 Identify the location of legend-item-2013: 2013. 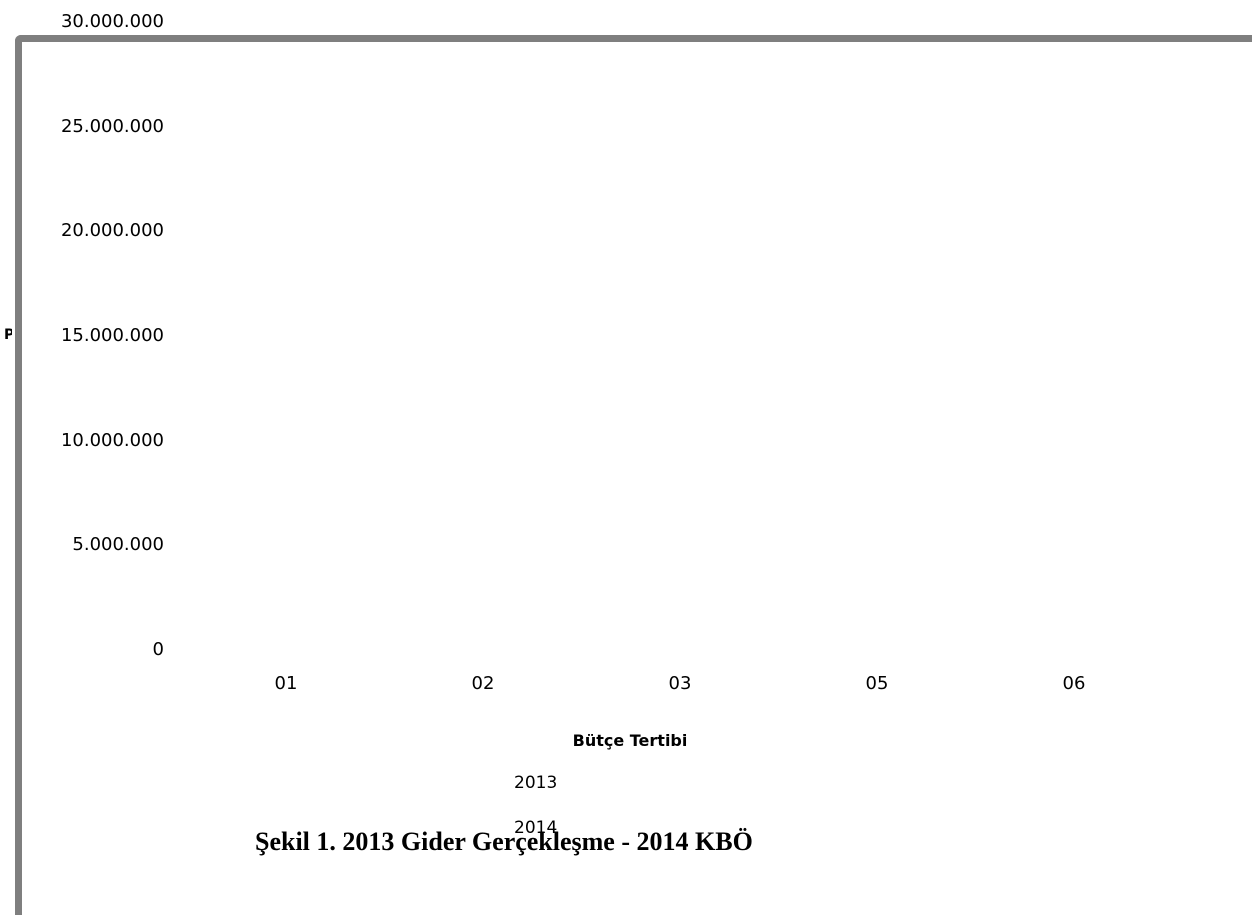
(536, 783).